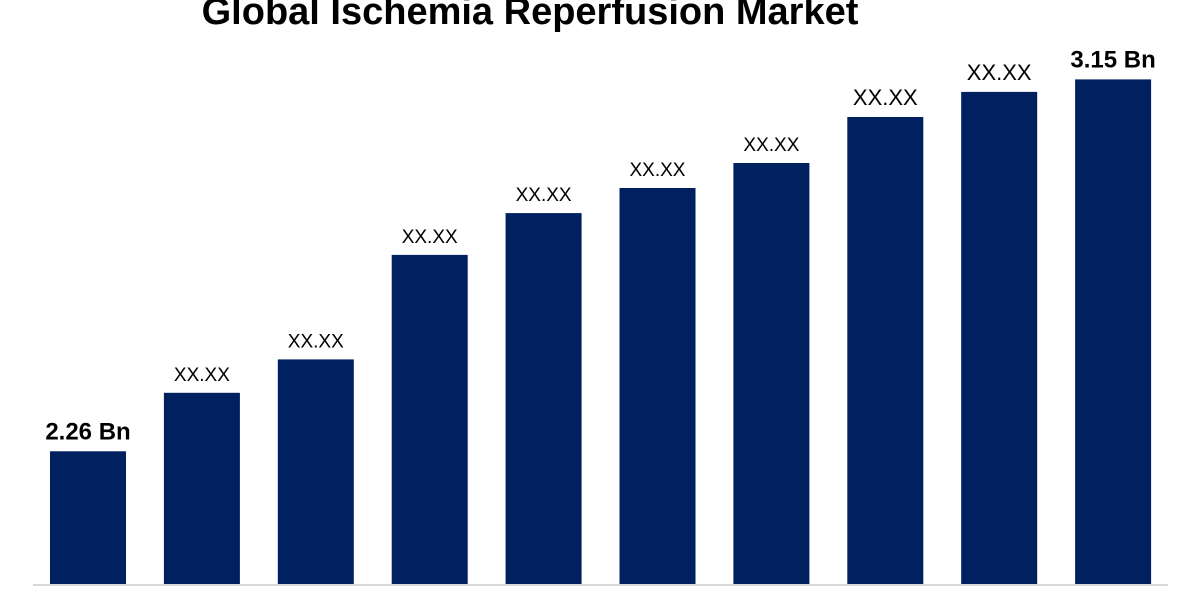 This screenshot has width=1200, height=600. What do you see at coordinates (771, 145) in the screenshot?
I see `data-label-7: XX.XX` at bounding box center [771, 145].